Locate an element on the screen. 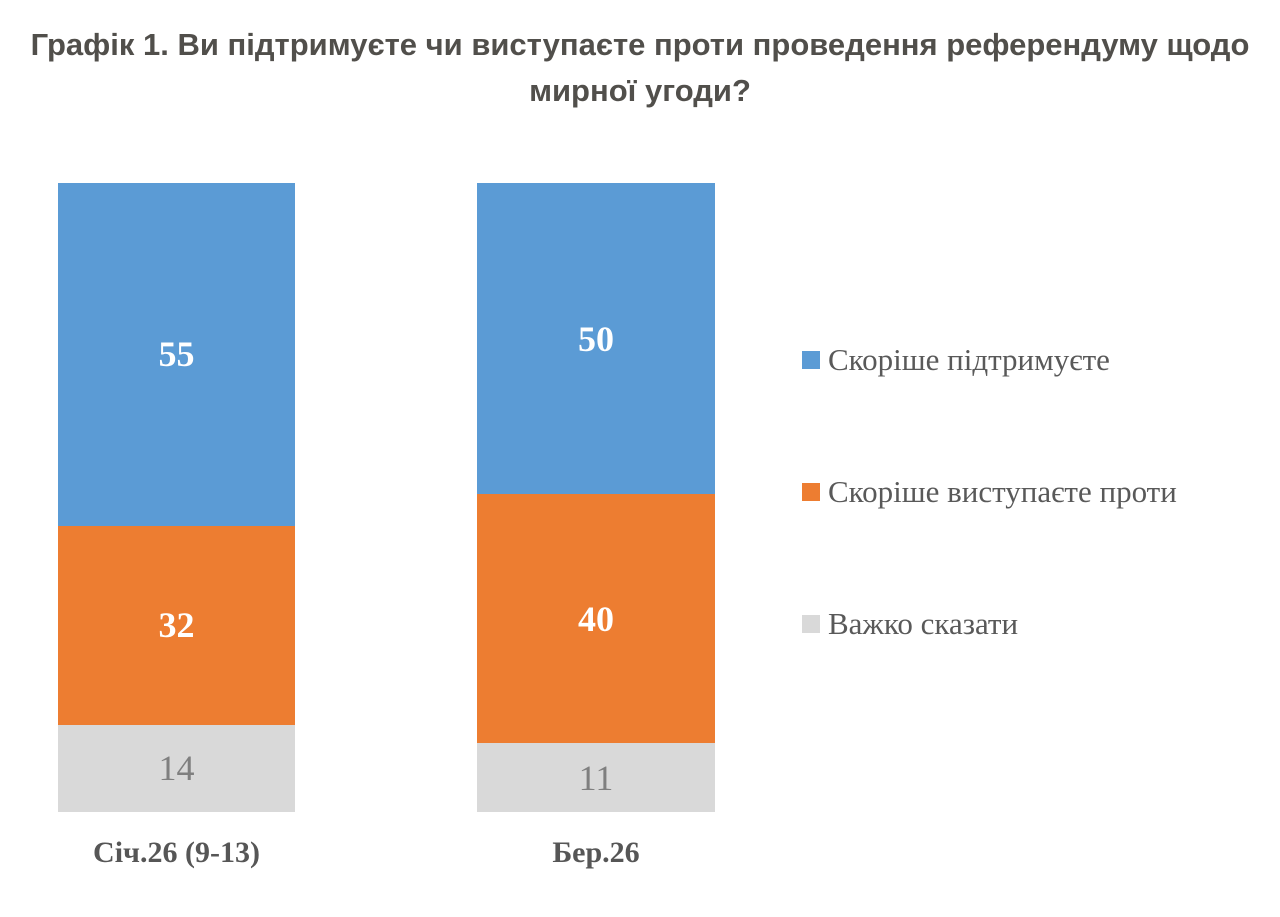 The image size is (1280, 917). bar-segment-series-0: 55 is located at coordinates (176, 354).